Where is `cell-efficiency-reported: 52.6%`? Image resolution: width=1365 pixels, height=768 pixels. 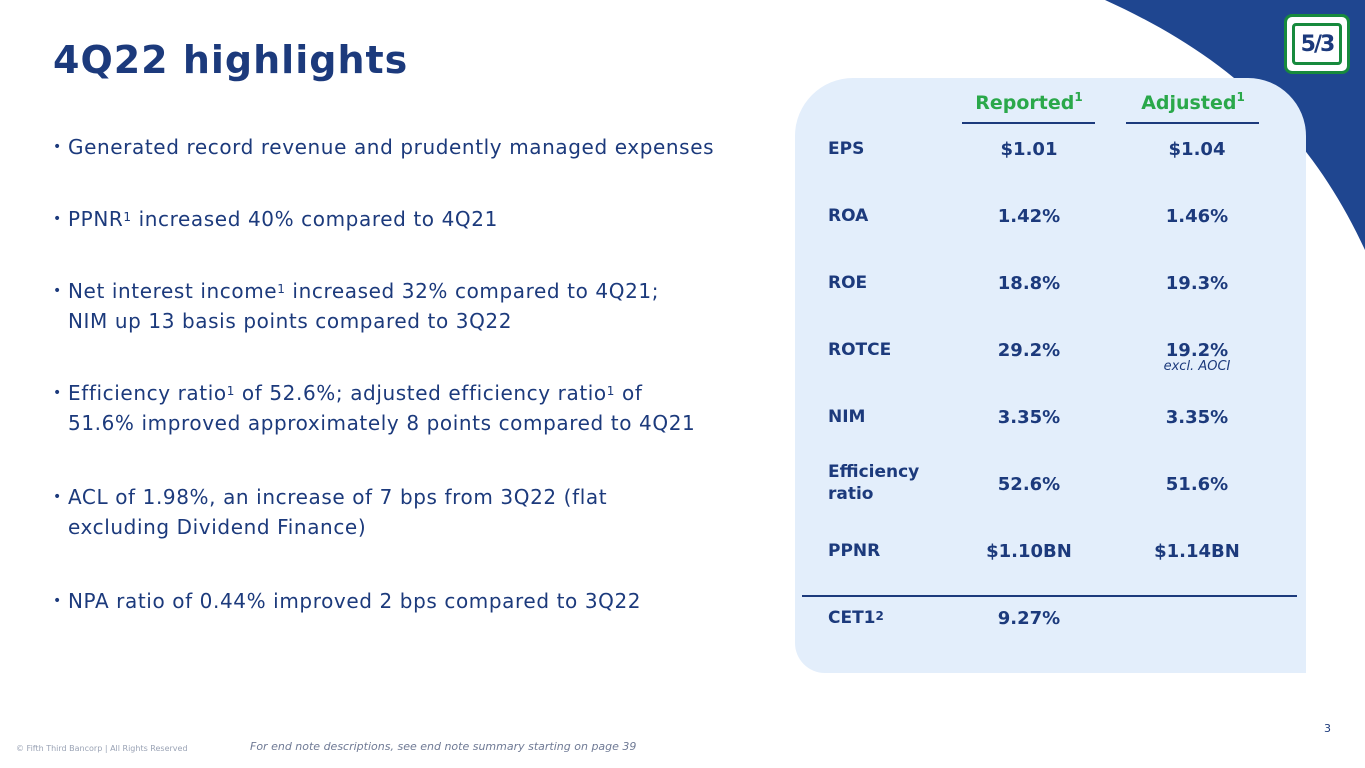 cell-efficiency-reported: 52.6% is located at coordinates (1029, 484).